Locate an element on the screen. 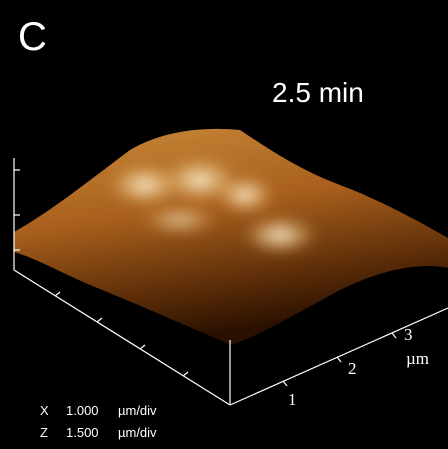  scale-info: X 1.000 µm/div Z 1.500 µm/div is located at coordinates (98, 421).